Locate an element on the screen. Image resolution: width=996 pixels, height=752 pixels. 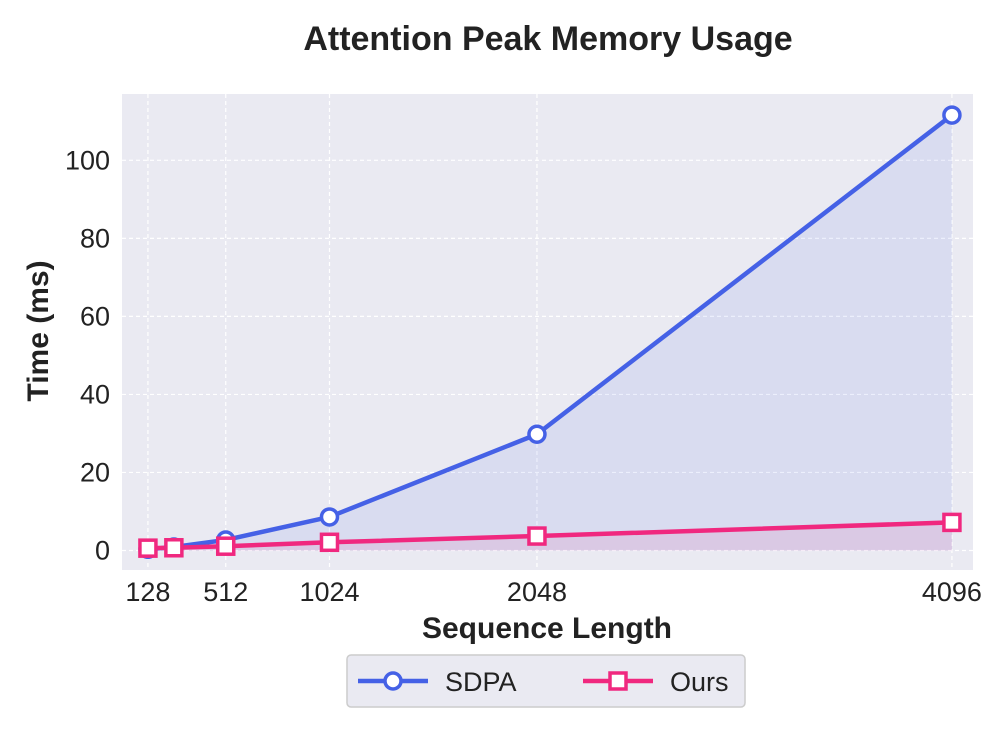
y-tick-label: 60 is located at coordinates (95, 316).